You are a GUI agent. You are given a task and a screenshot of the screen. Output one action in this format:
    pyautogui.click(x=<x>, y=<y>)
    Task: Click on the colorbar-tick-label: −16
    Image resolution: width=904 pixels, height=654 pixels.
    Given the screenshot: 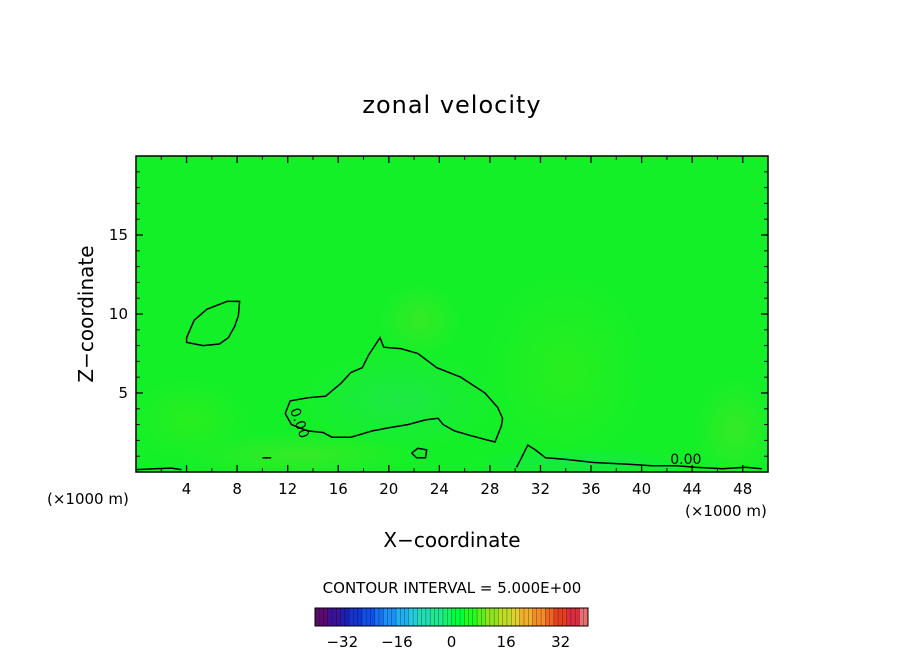 What is the action you would take?
    pyautogui.click(x=397, y=642)
    